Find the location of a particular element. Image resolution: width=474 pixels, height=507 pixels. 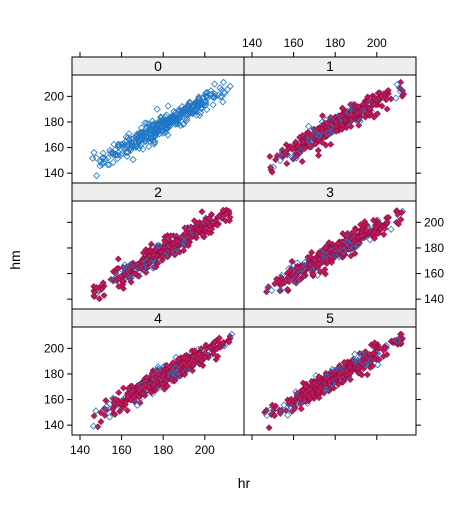

x-axis-label: hr is located at coordinates (244, 483).